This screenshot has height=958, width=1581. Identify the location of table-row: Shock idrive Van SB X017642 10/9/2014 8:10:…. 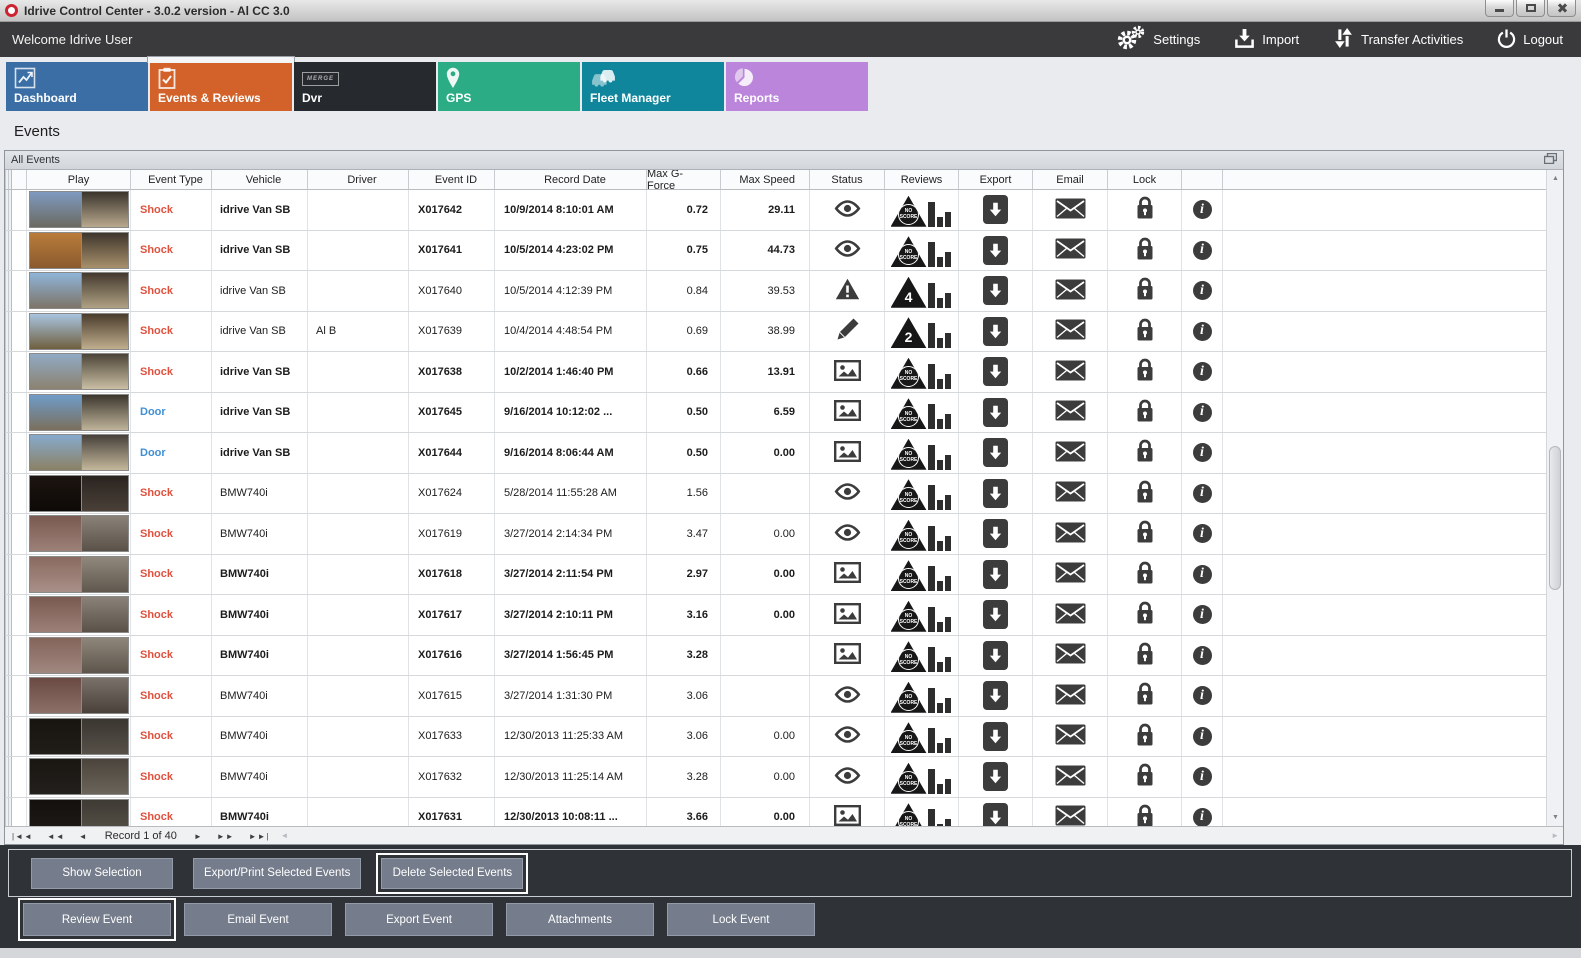
(775, 210).